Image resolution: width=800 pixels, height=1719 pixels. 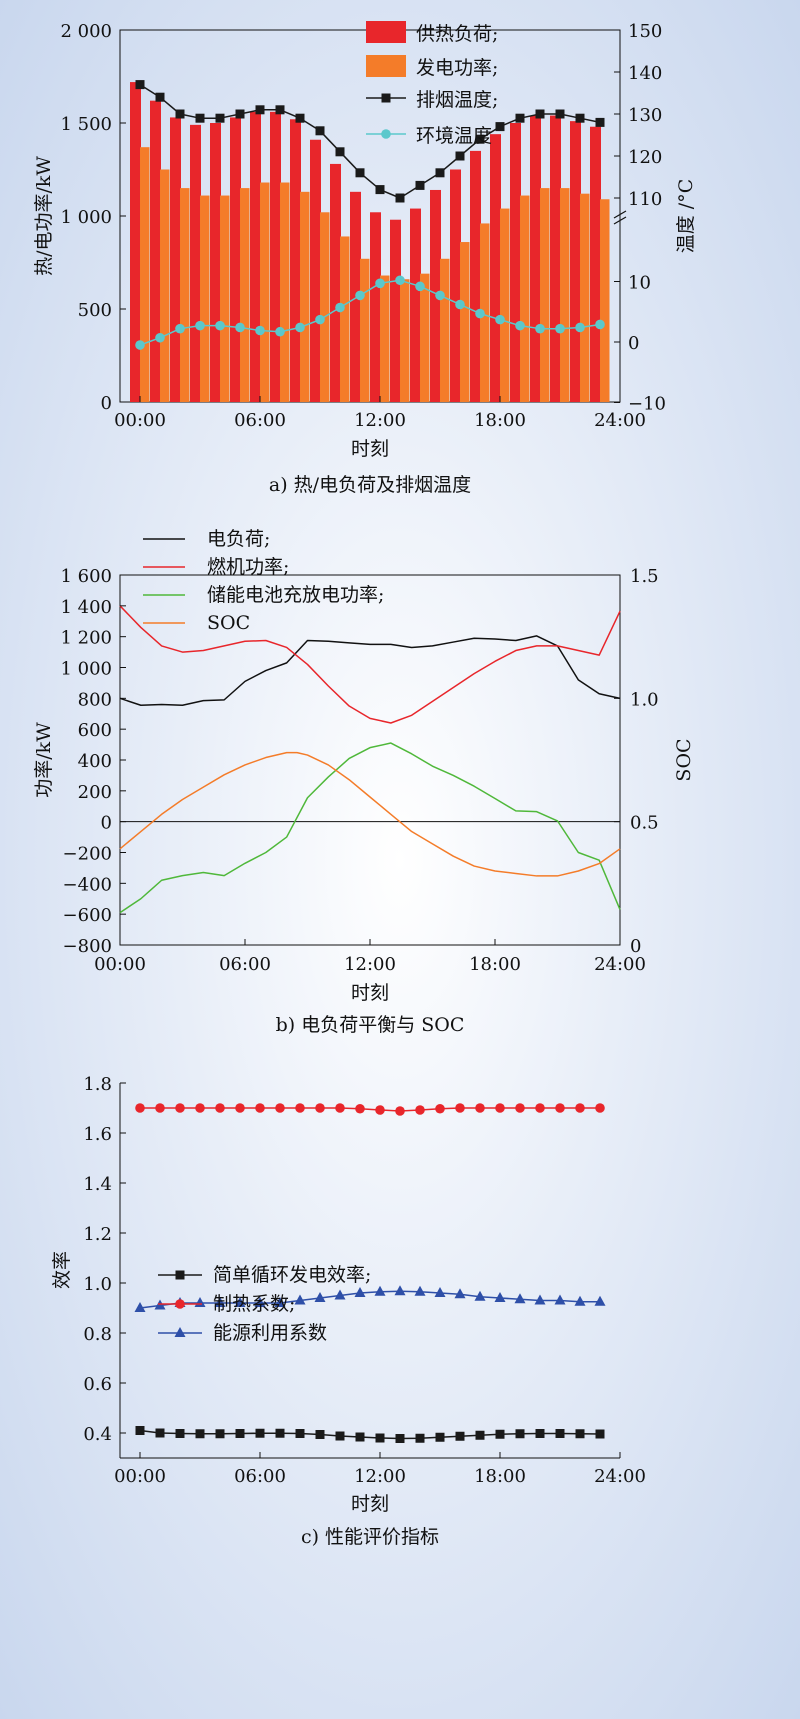 What do you see at coordinates (645, 31) in the screenshot?
I see `y-tick-label-right: 150` at bounding box center [645, 31].